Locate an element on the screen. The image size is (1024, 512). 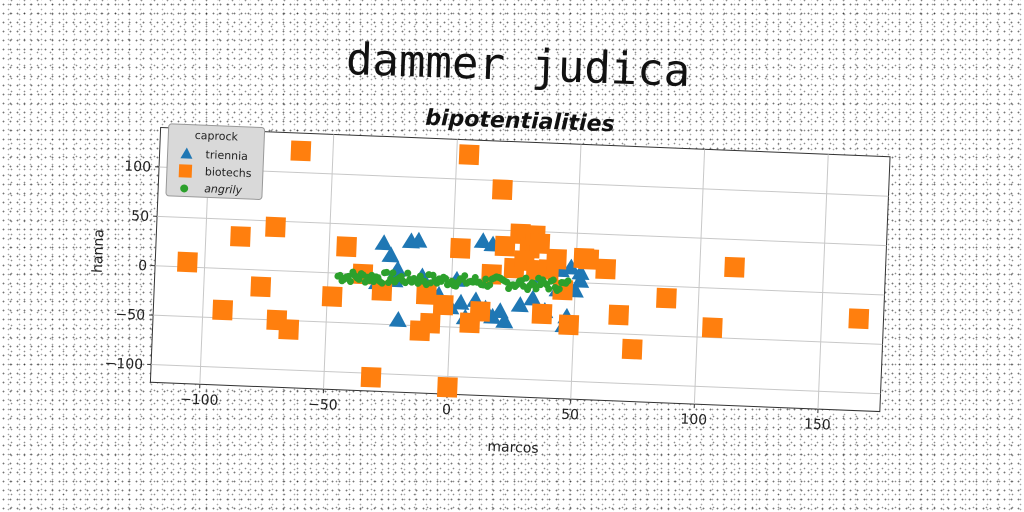
x-tick-label: 150 is located at coordinates (817, 425).